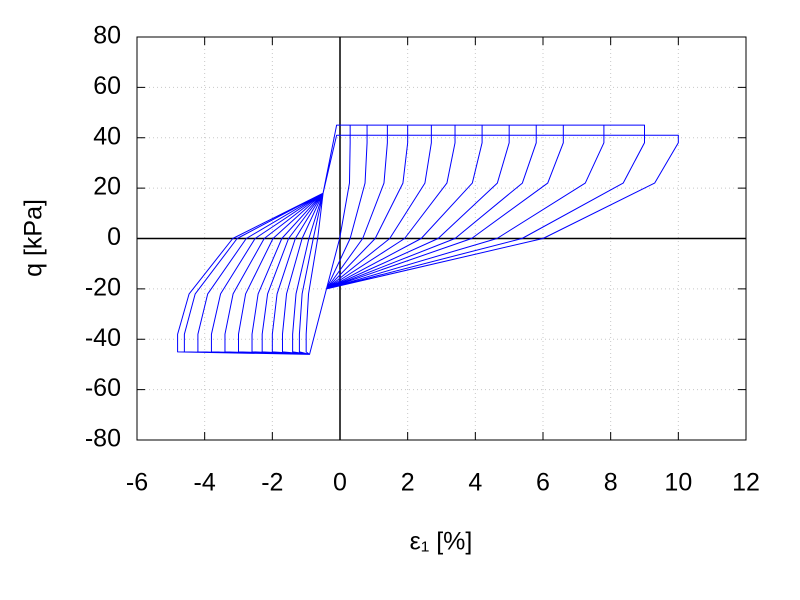 The width and height of the screenshot is (800, 600). What do you see at coordinates (107, 136) in the screenshot?
I see `y-tick-label: 40` at bounding box center [107, 136].